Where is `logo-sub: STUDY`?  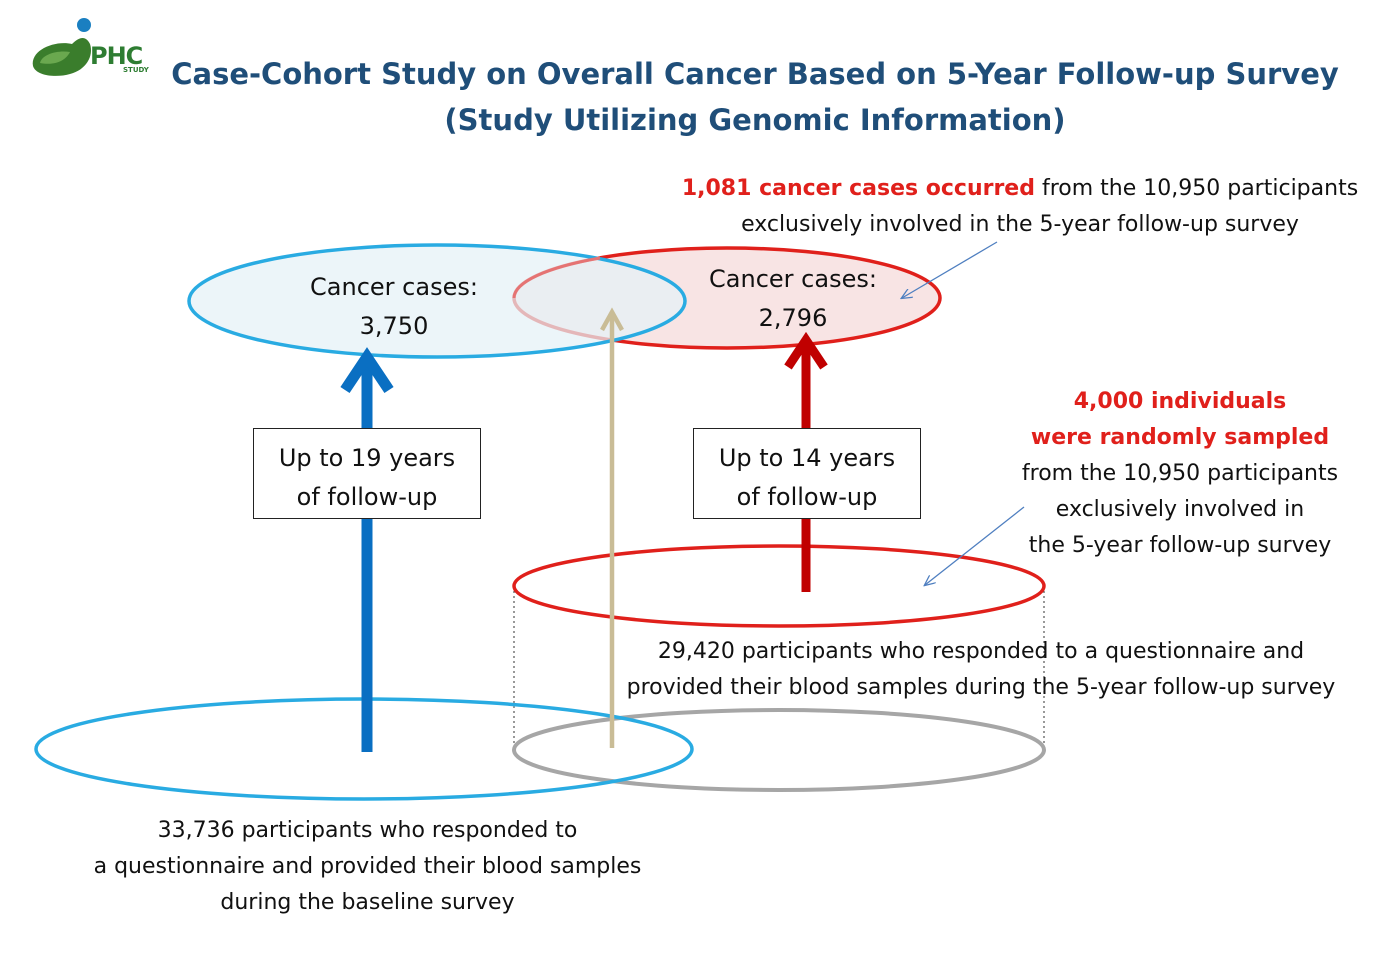
logo-sub: STUDY is located at coordinates (136, 70).